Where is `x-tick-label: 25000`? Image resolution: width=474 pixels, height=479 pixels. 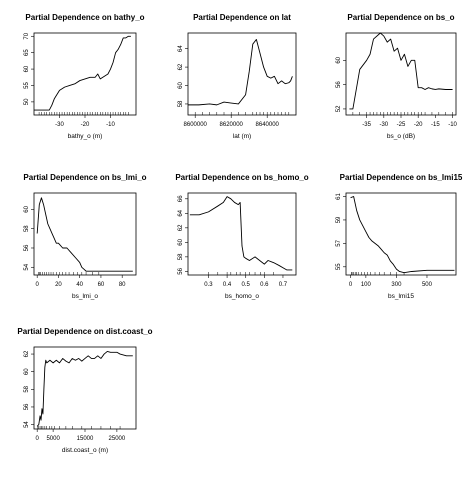 x-tick-label: 25000 is located at coordinates (117, 439).